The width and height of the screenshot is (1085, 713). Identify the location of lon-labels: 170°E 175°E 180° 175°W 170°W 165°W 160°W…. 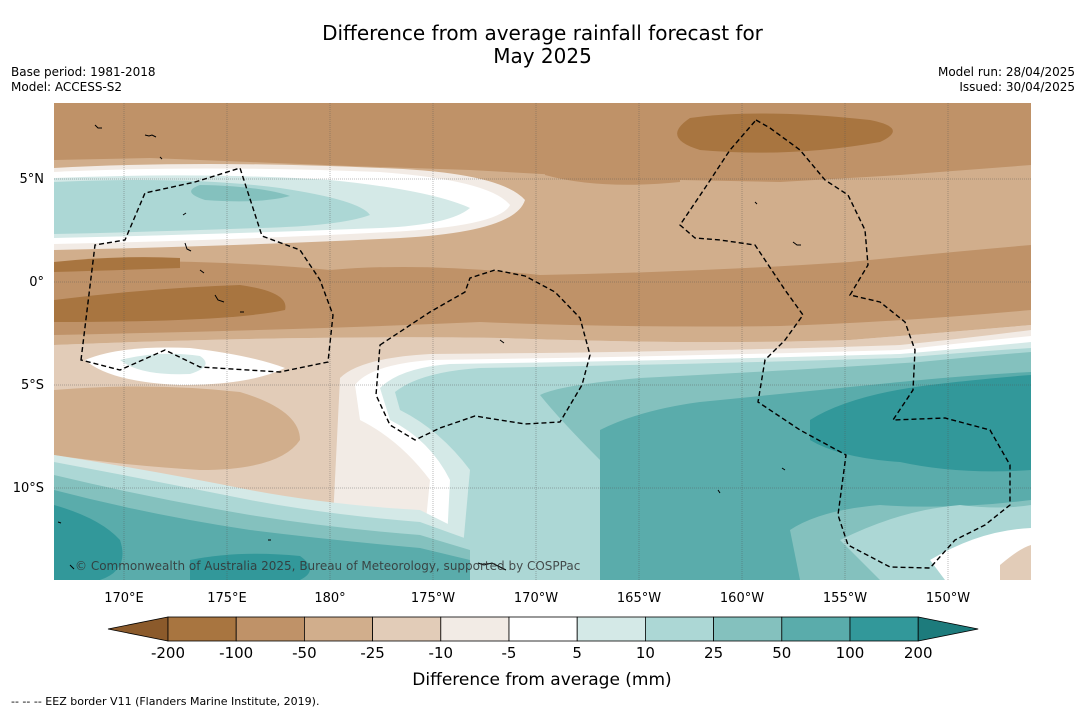
(537, 598).